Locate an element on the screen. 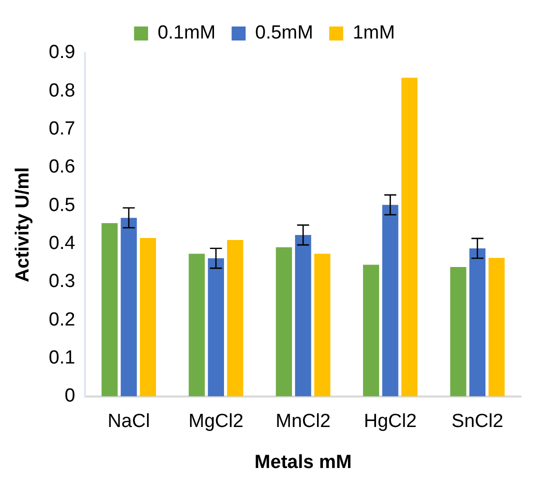 Image resolution: width=539 pixels, height=486 pixels. x-tick-label: SnCl2 is located at coordinates (478, 421).